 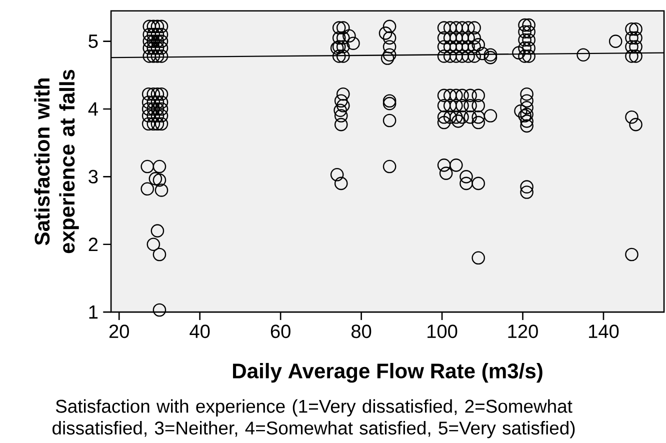 I want to click on text: Satisfaction with experience (1=Very dissatisfied, 2=Somewhat dissatisfied, 3=Neither, 4=Somewhat satisfied, 5=Very satisfied), so click(x=313, y=418).